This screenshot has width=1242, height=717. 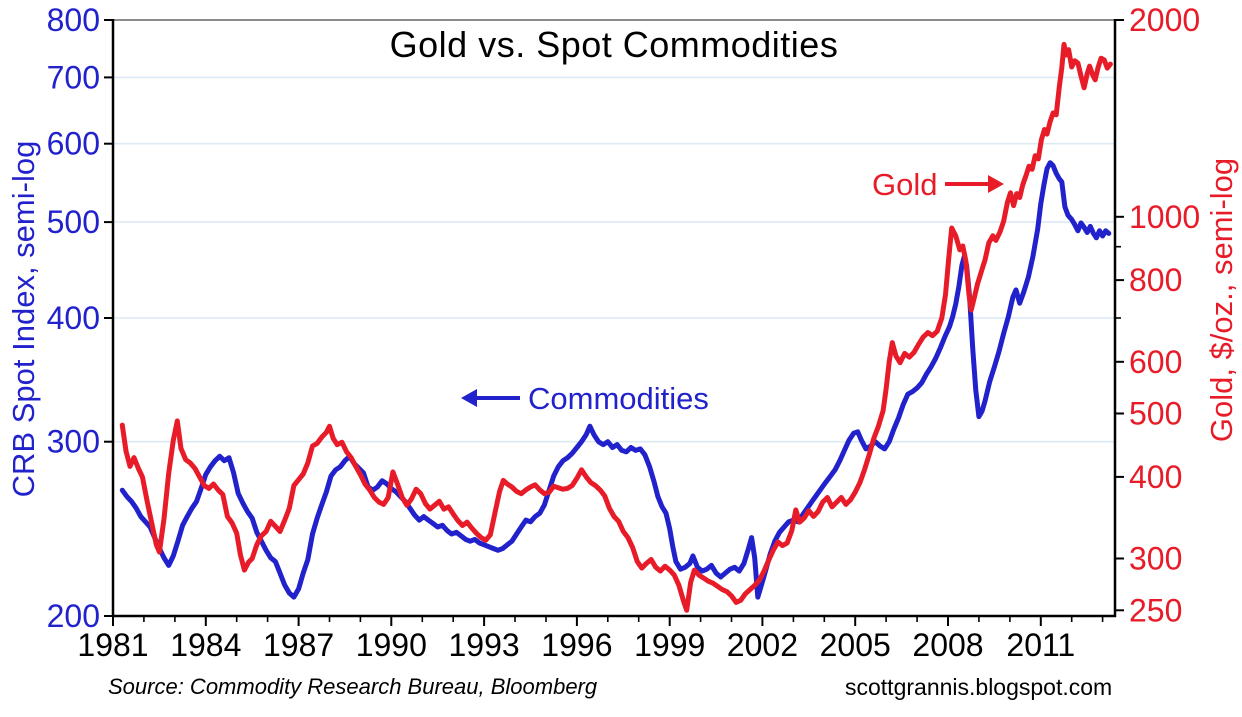 I want to click on y-right-tick-label: 2000, so click(x=1164, y=20).